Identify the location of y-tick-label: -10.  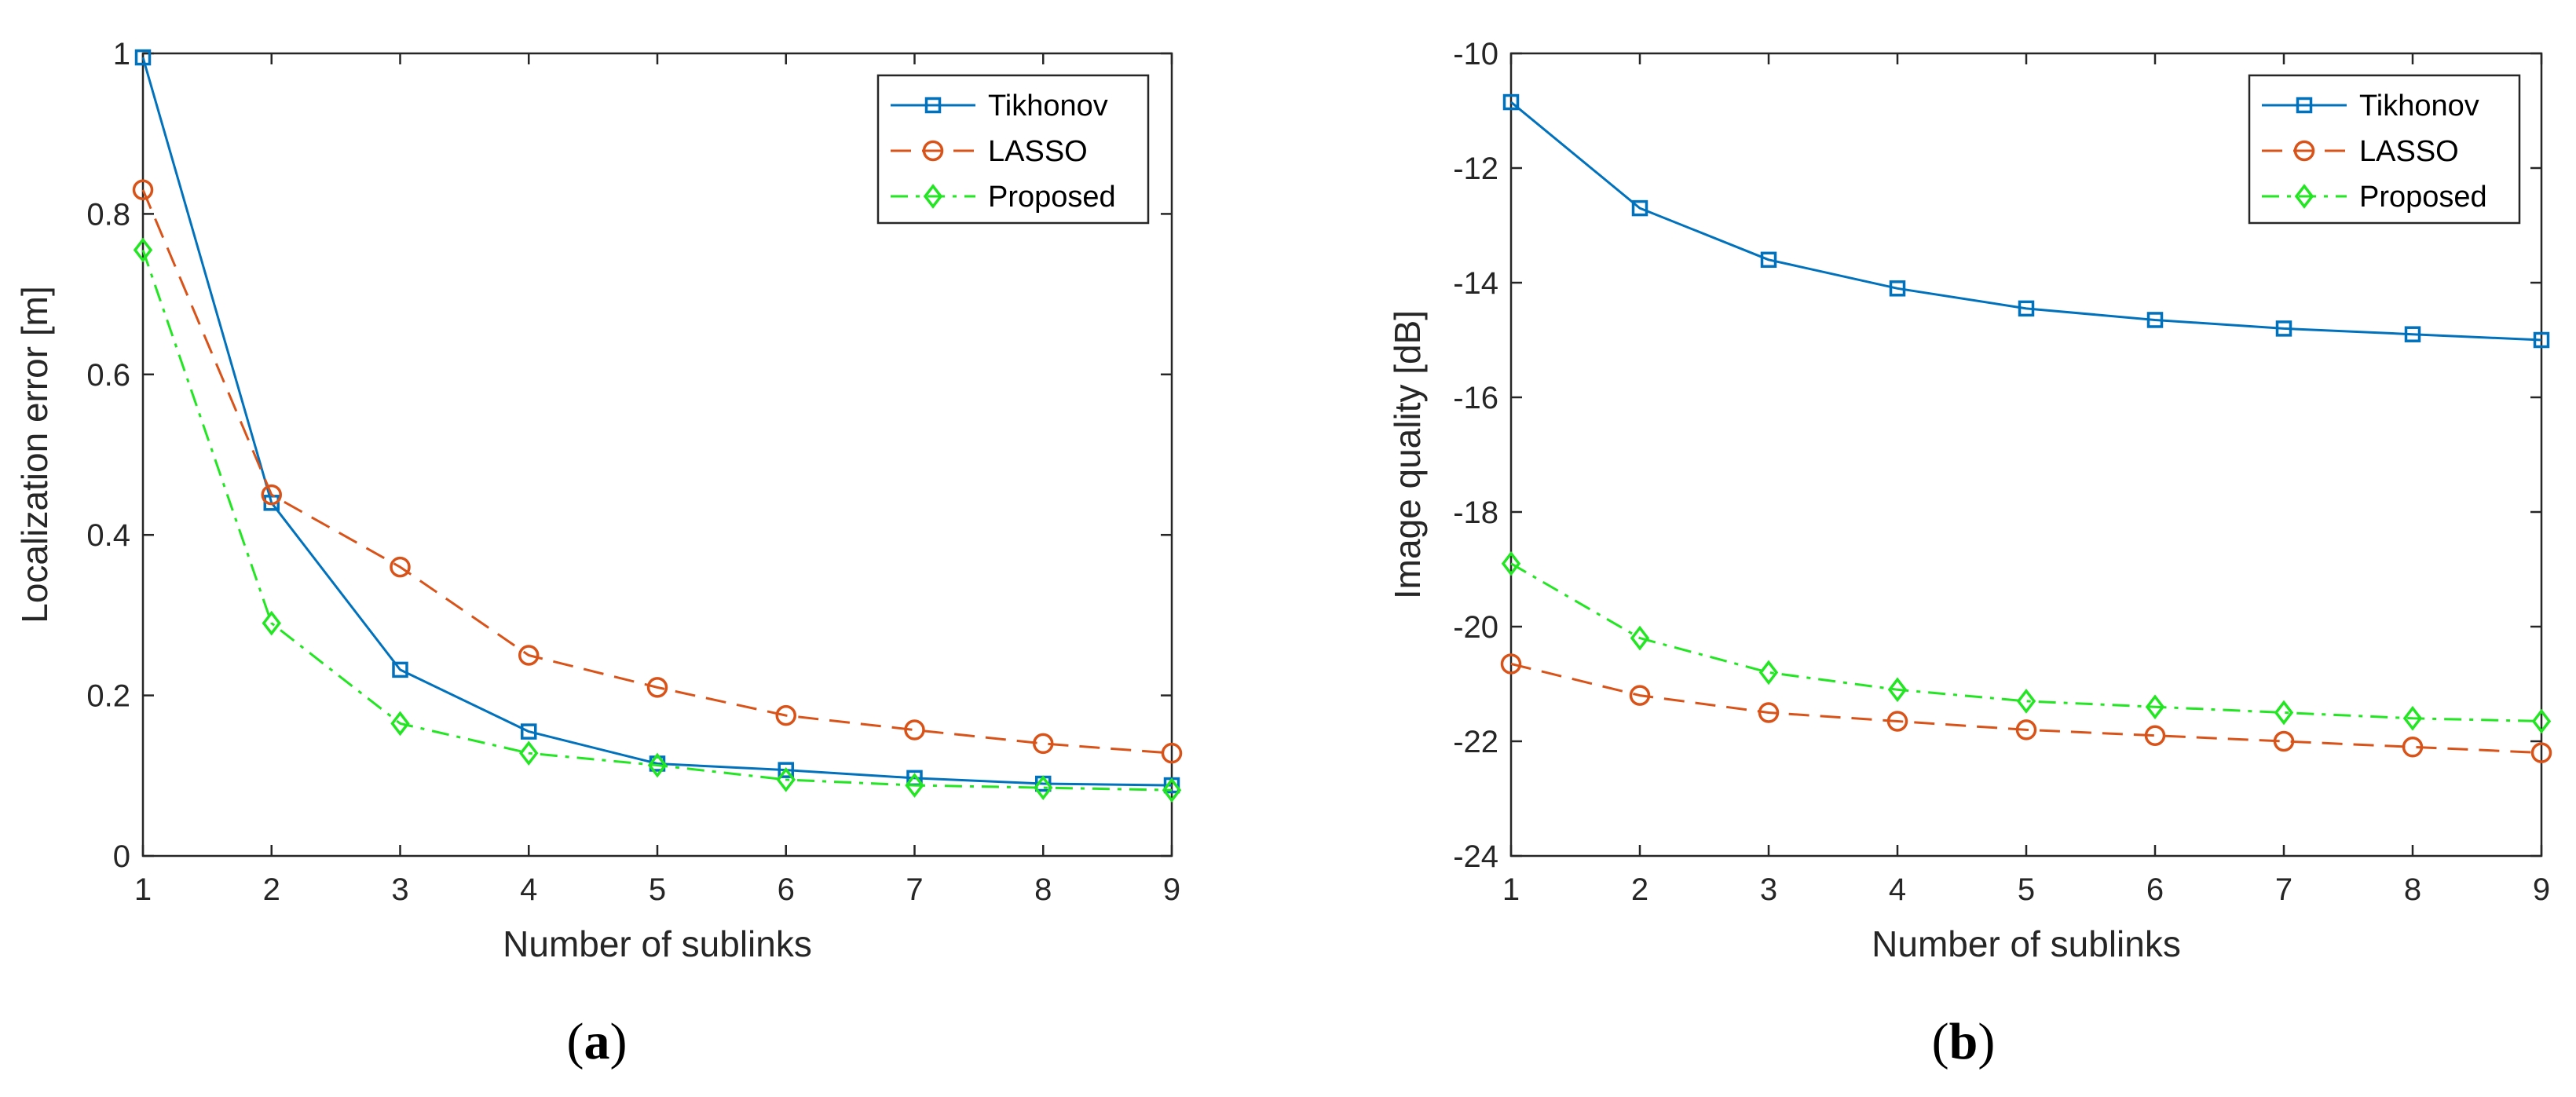
(1475, 54).